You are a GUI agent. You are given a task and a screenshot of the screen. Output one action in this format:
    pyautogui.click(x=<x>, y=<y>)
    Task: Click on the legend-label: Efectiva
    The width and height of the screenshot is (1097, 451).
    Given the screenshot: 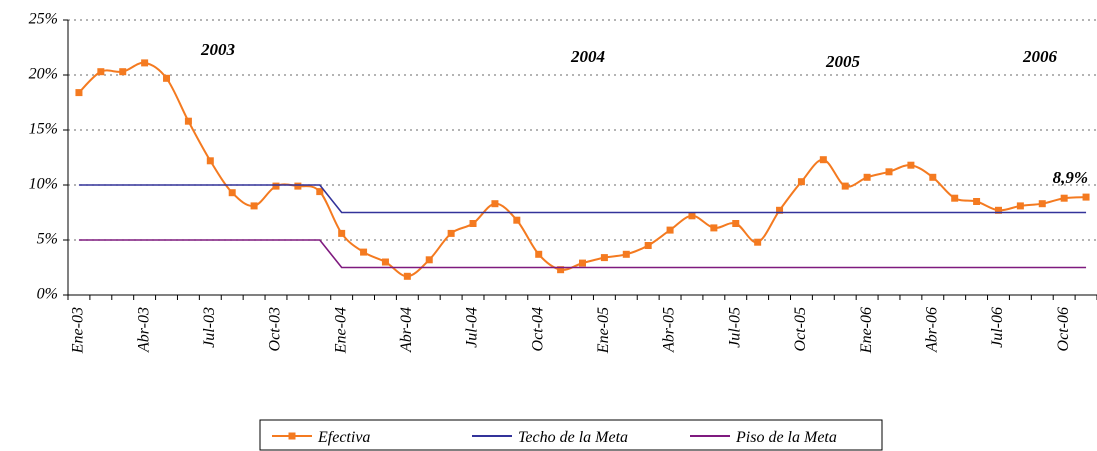 What is the action you would take?
    pyautogui.click(x=343, y=437)
    